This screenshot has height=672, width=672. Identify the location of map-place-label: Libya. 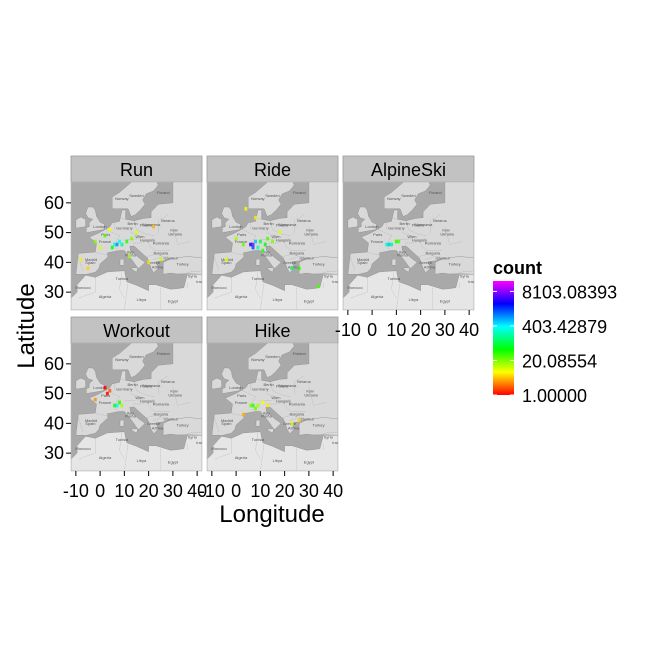
(142, 299).